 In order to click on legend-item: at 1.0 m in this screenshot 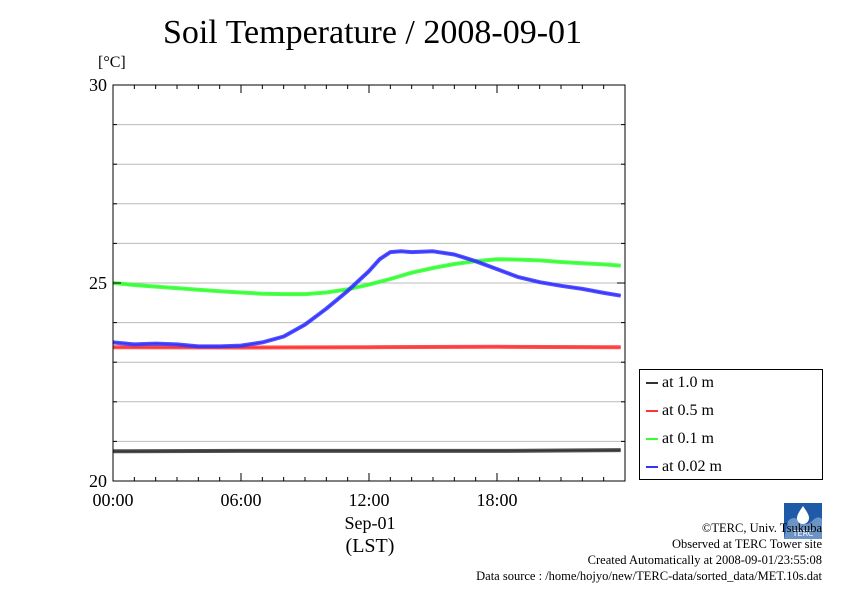, I will do `click(680, 383)`.